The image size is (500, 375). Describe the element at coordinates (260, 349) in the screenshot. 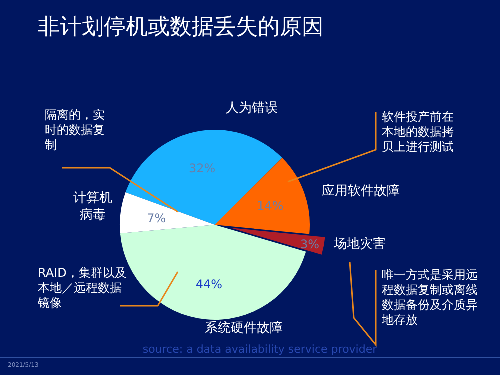

I see `source-note: source: a data availability service provider` at that location.